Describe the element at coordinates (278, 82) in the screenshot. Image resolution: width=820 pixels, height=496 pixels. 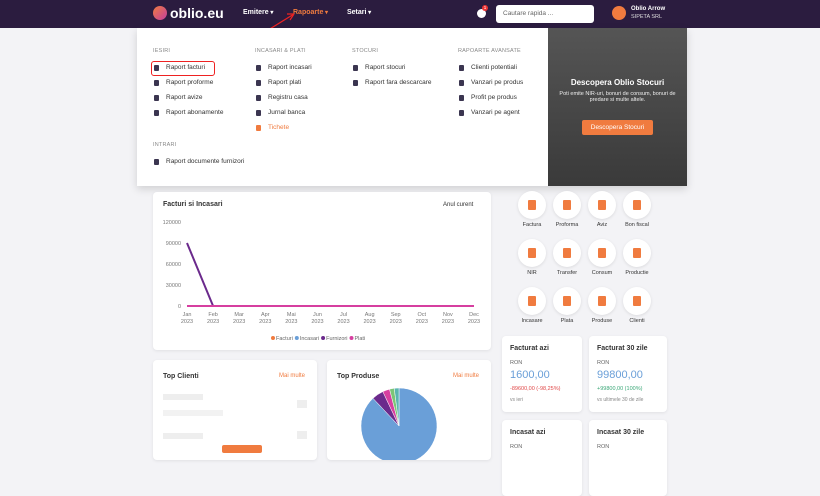
I see `menu-item: Raport plati` at that location.